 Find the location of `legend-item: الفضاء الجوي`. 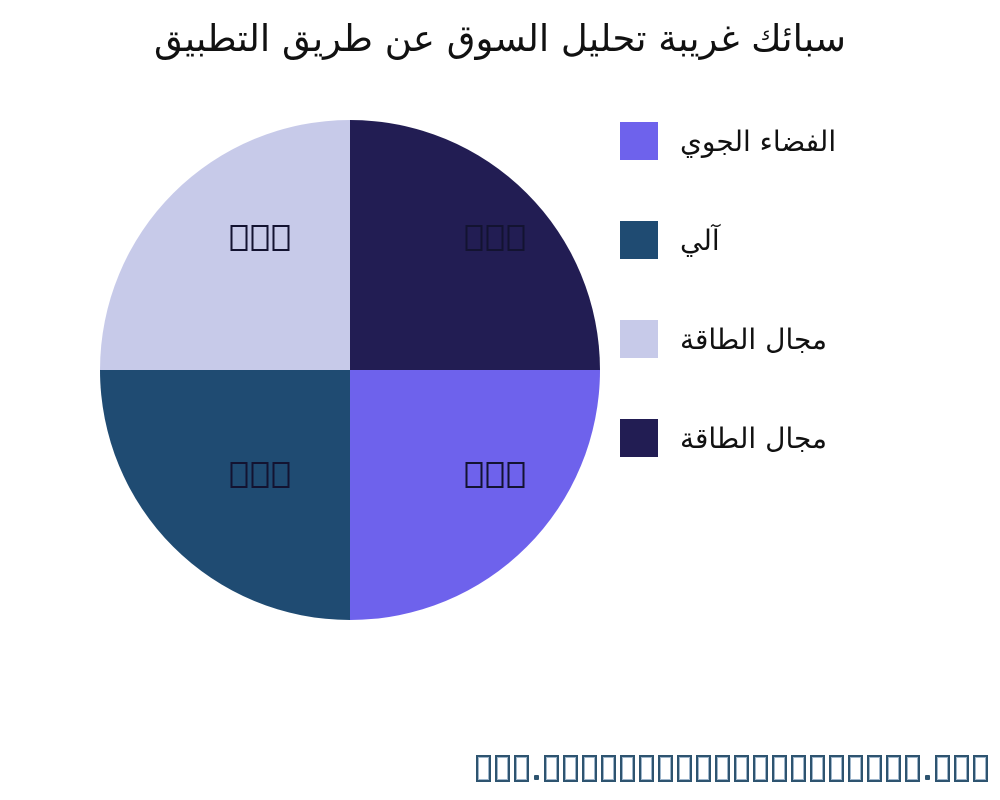

legend-item: الفضاء الجوي is located at coordinates (790, 141).